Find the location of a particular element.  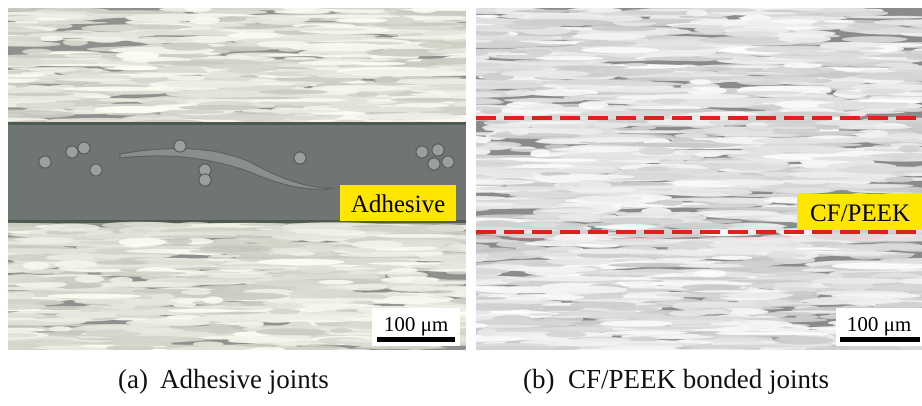

scale-bar-text: 100 μm is located at coordinates (879, 324).